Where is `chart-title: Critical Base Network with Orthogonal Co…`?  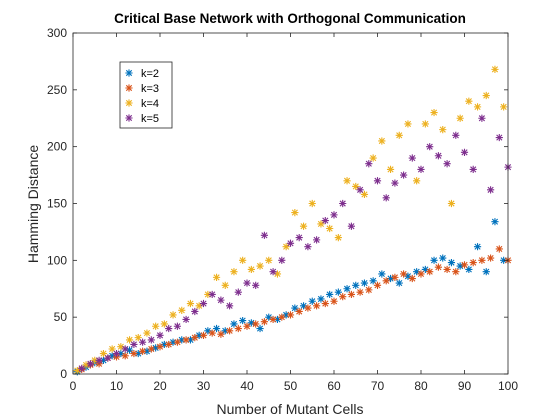 chart-title: Critical Base Network with Orthogonal Co… is located at coordinates (290, 18).